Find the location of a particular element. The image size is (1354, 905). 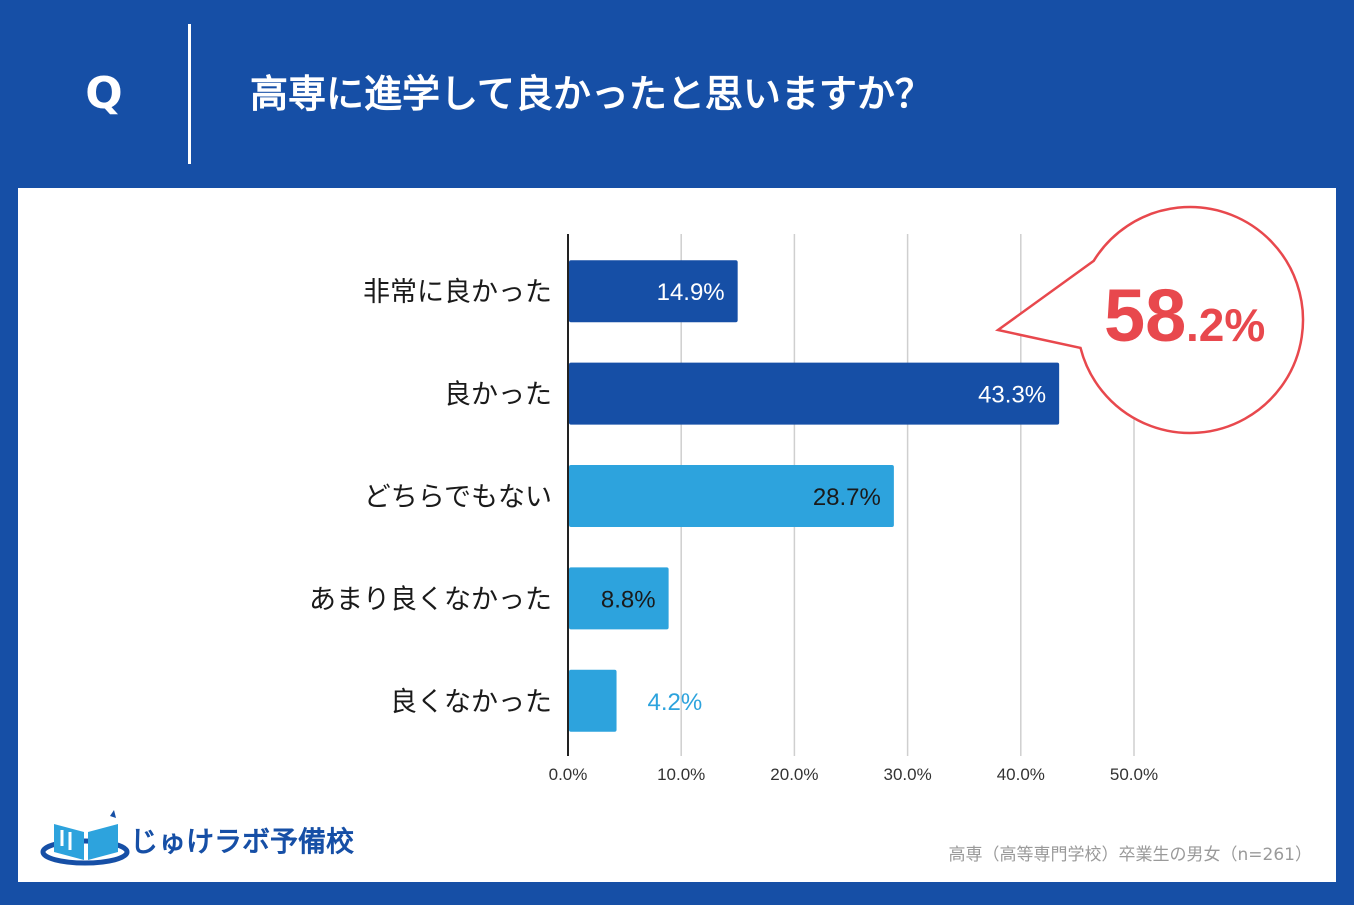

header-divider is located at coordinates (189, 94).